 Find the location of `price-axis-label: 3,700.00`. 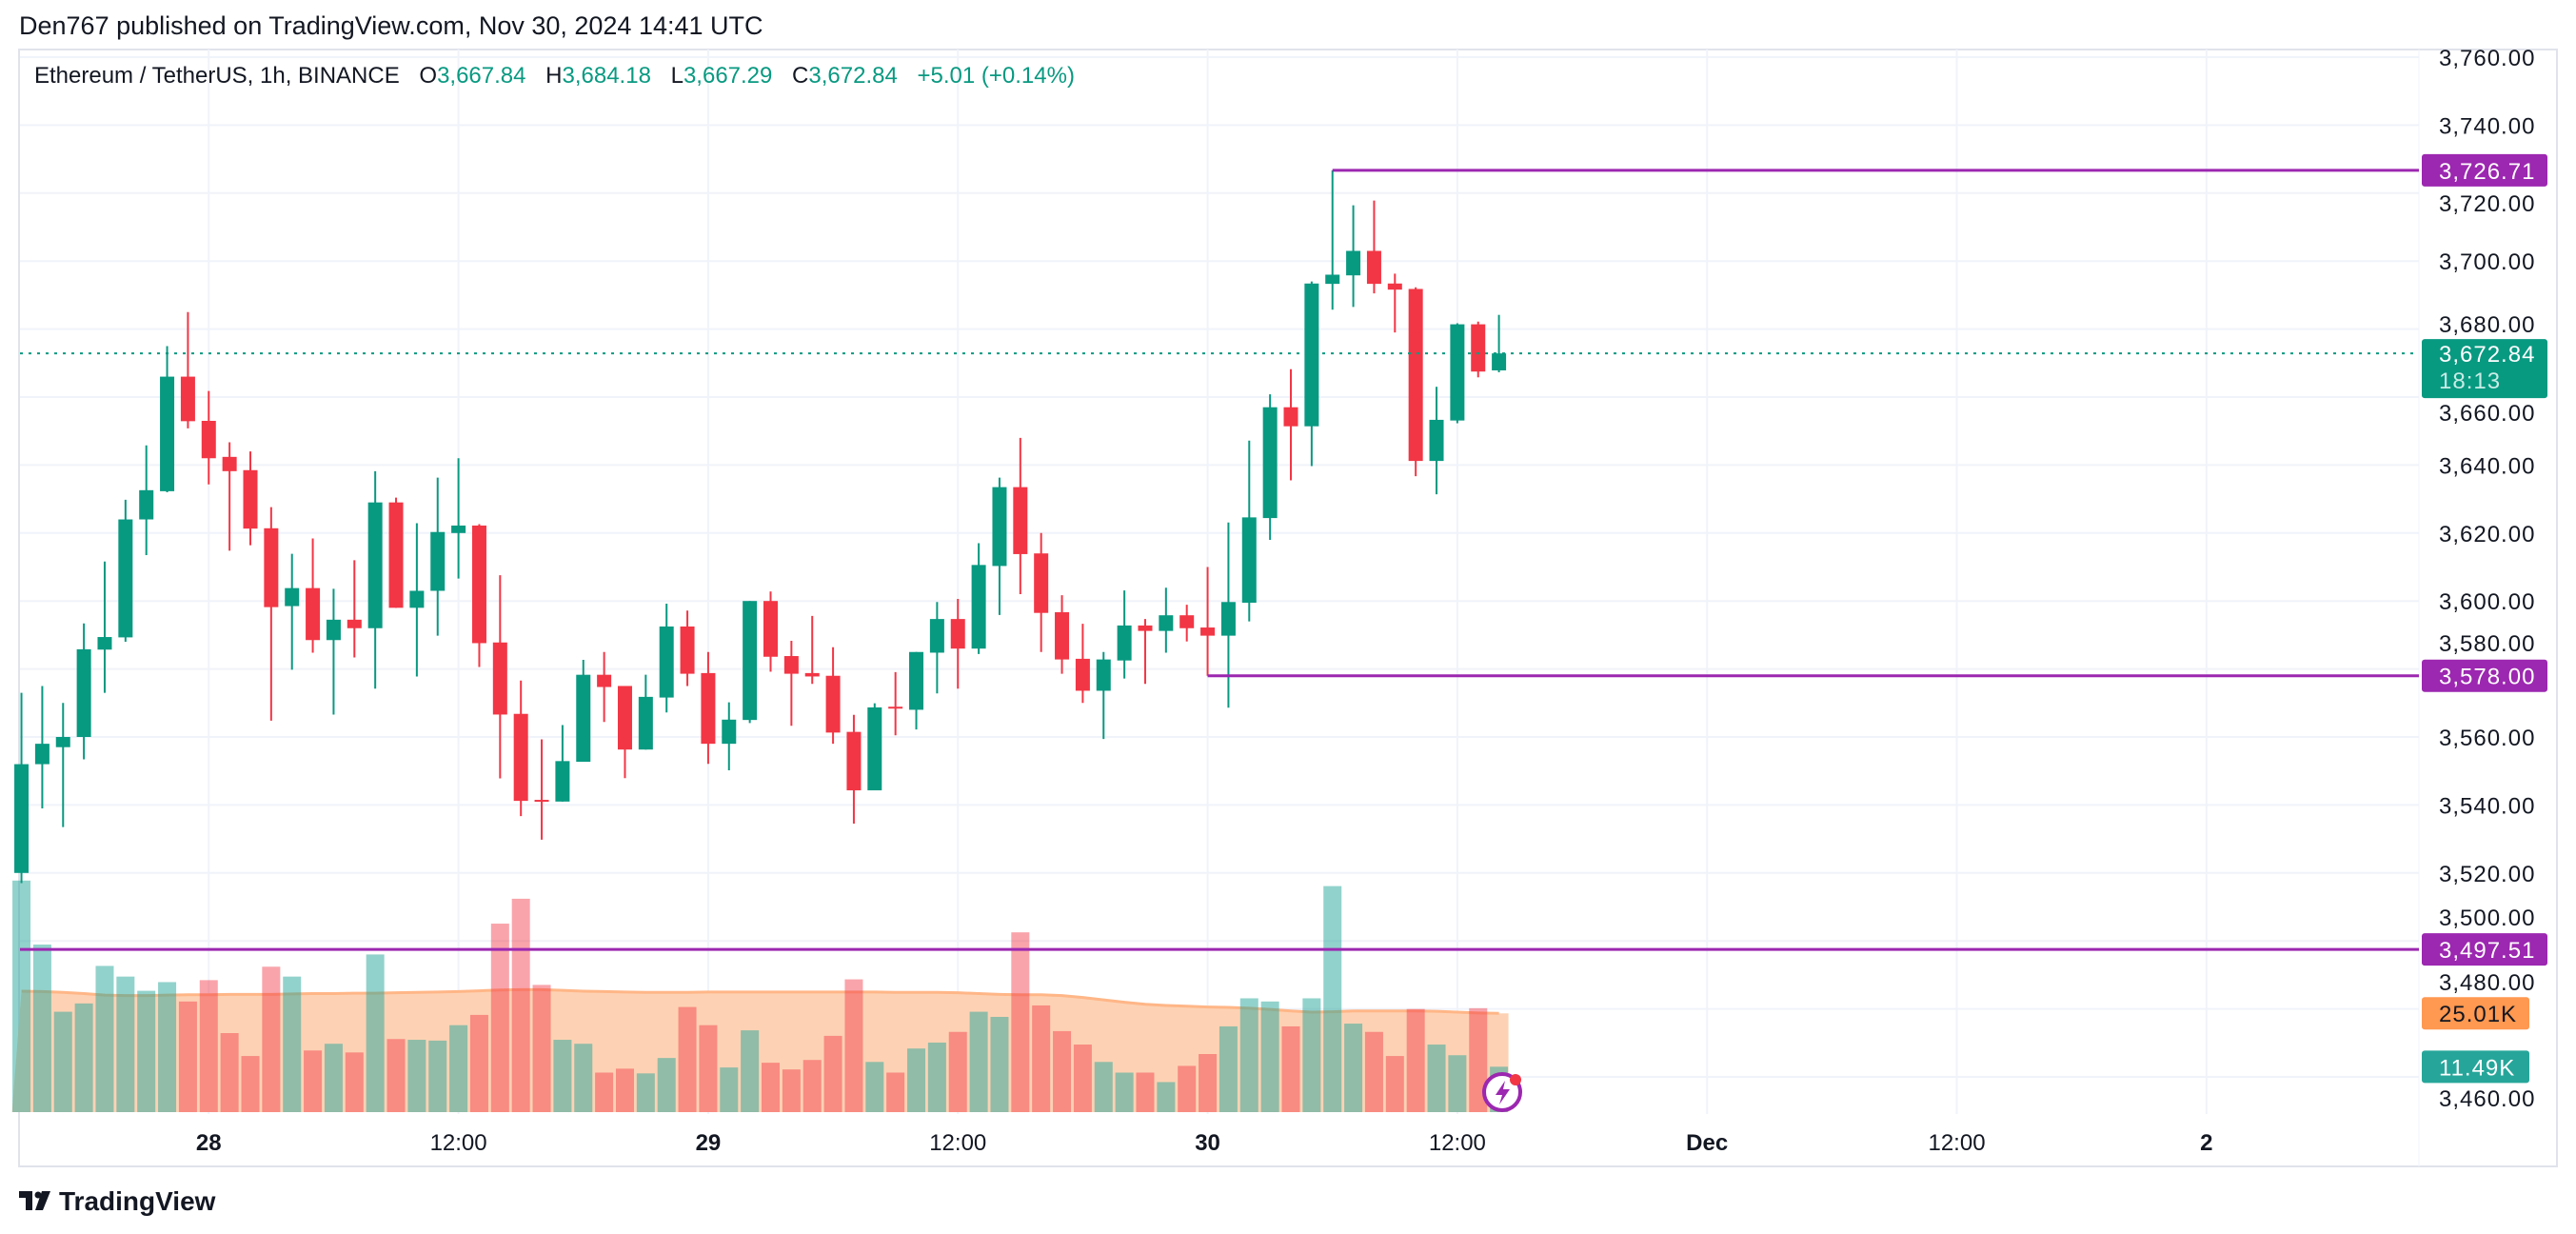

price-axis-label: 3,700.00 is located at coordinates (2487, 262).